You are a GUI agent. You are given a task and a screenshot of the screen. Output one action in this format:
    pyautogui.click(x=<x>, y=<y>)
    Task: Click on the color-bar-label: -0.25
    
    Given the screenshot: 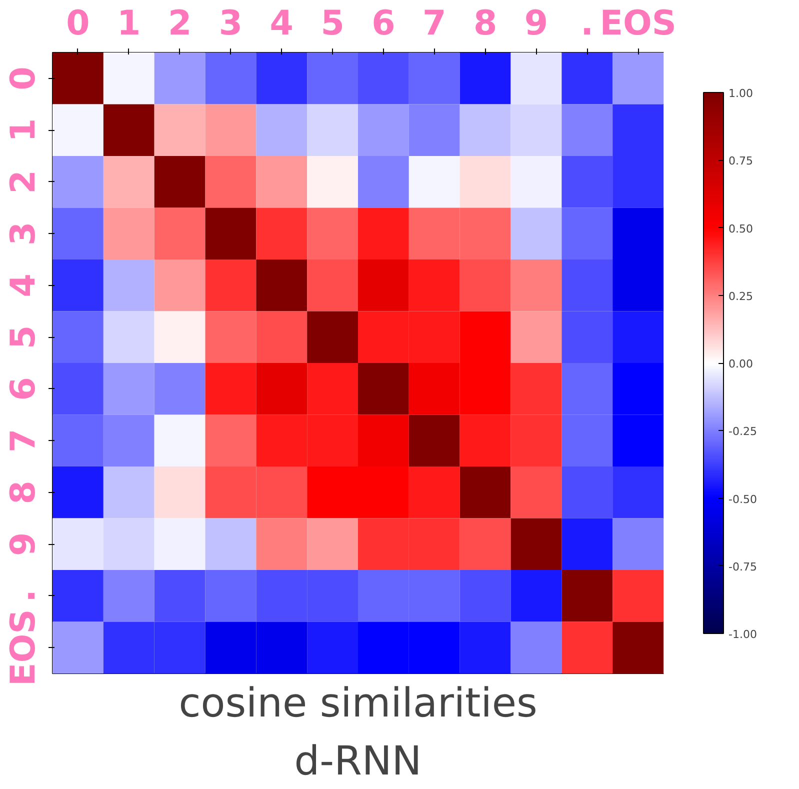 What is the action you would take?
    pyautogui.click(x=742, y=431)
    